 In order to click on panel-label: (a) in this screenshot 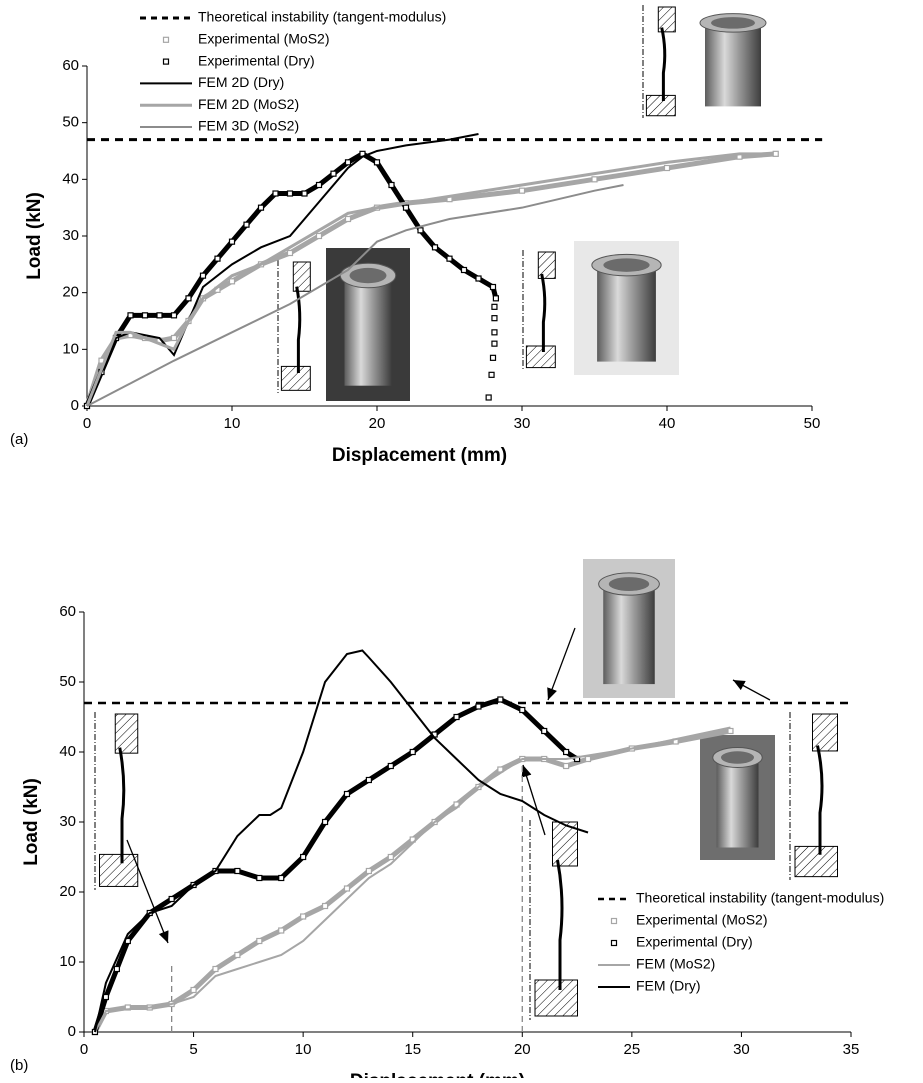, I will do `click(19, 439)`.